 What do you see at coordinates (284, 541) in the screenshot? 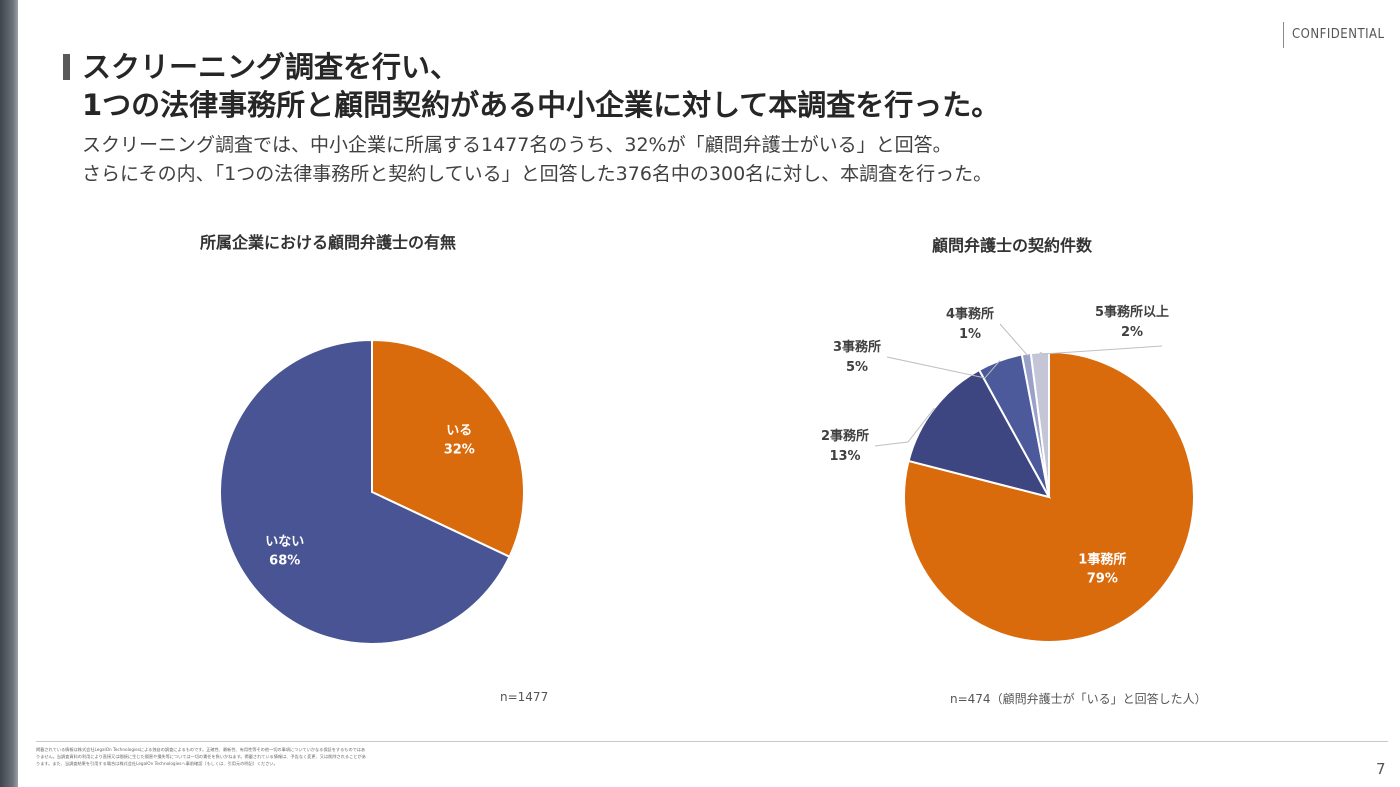
I see `chart1-slice-label-2: いない` at bounding box center [284, 541].